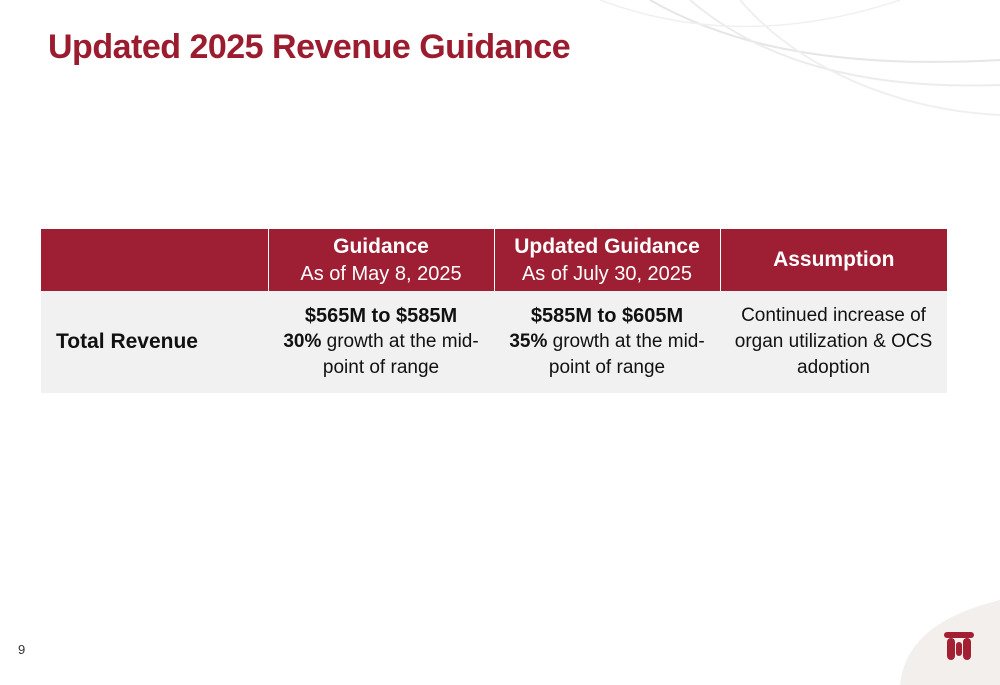  What do you see at coordinates (22, 649) in the screenshot?
I see `page-number: 9` at bounding box center [22, 649].